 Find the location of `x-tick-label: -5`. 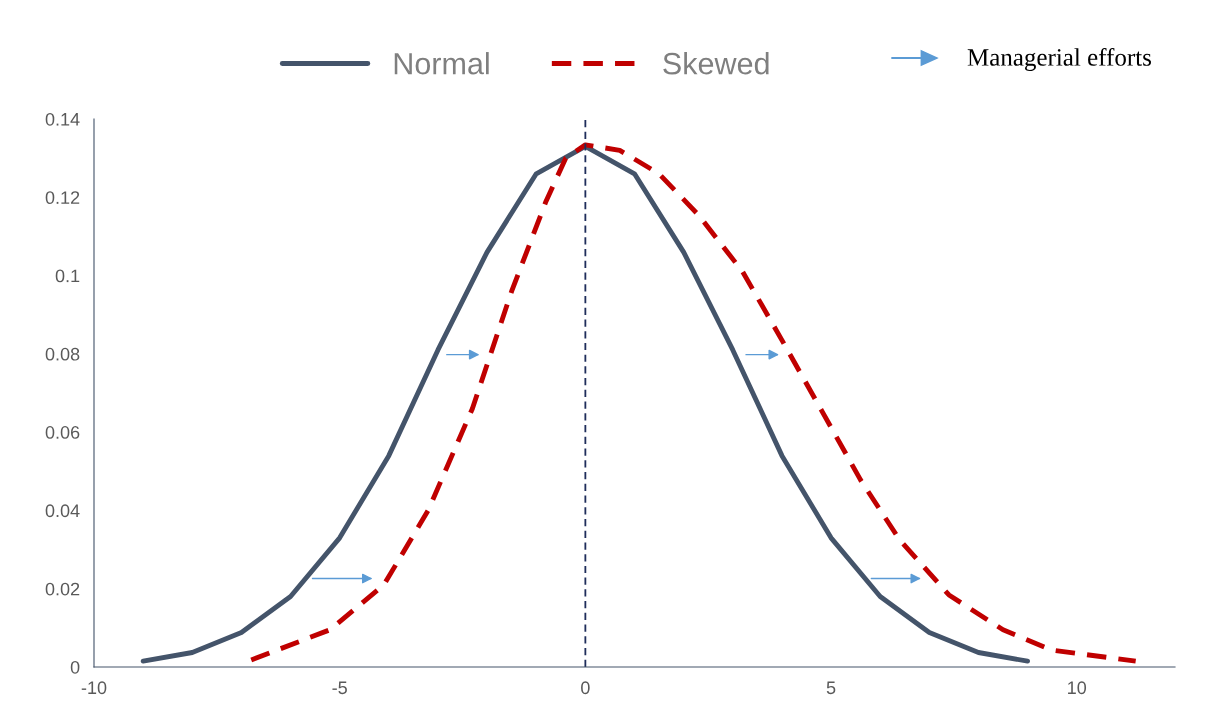

x-tick-label: -5 is located at coordinates (339, 688).